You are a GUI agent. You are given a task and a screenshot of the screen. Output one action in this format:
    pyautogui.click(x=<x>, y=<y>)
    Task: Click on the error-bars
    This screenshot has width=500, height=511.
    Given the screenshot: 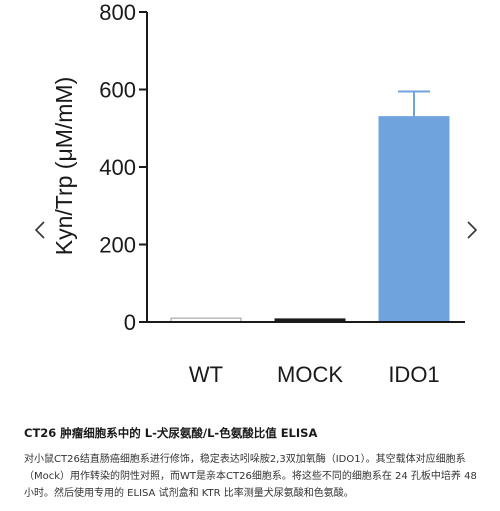 What is the action you would take?
    pyautogui.click(x=414, y=103)
    